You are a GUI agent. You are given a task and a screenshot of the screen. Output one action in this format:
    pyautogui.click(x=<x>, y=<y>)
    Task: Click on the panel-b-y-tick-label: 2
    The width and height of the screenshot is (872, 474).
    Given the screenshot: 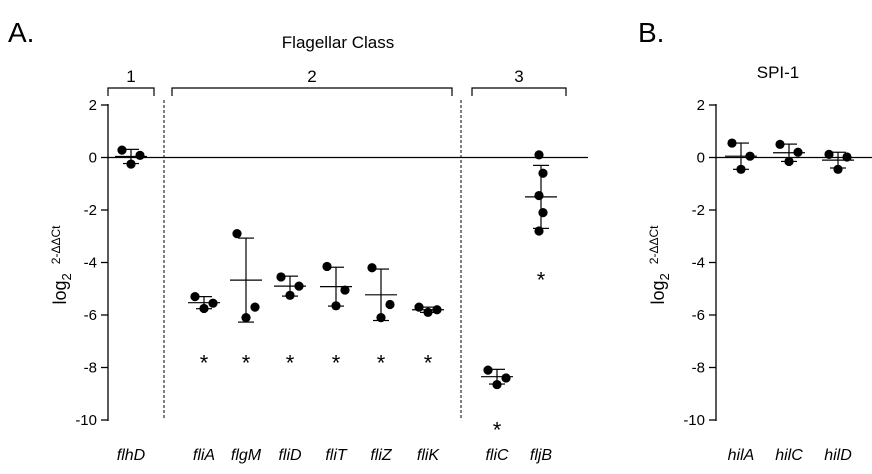 What is the action you would take?
    pyautogui.click(x=701, y=105)
    